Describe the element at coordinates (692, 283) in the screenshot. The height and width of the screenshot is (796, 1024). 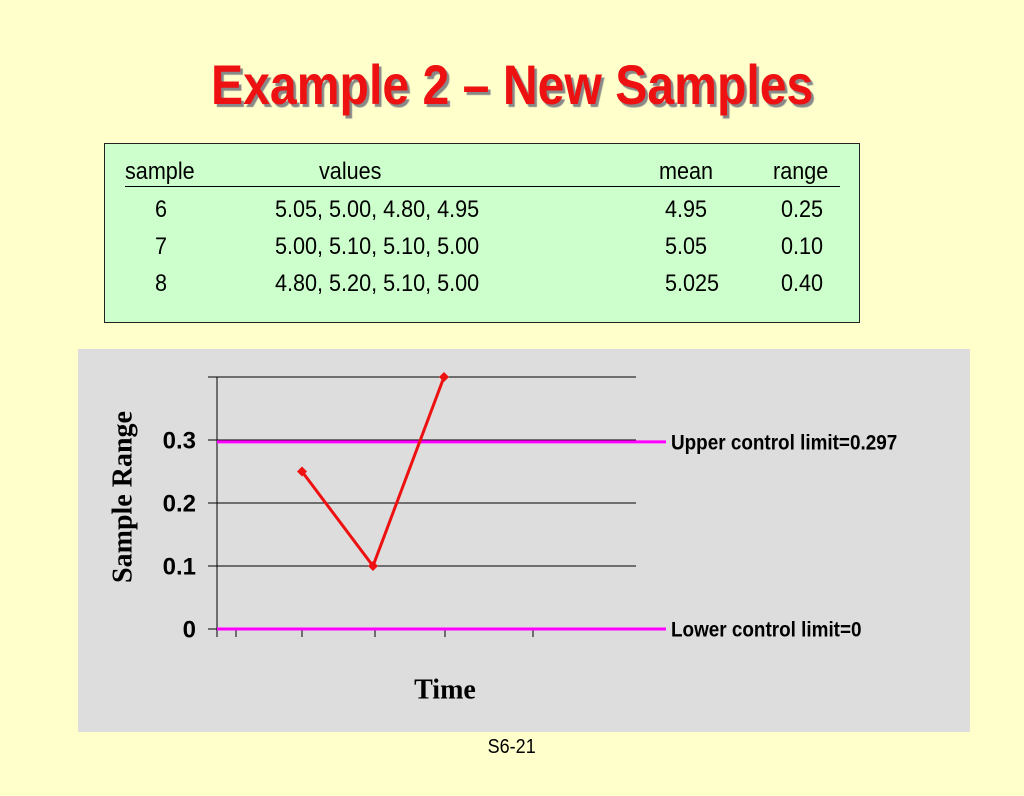
I see `cell: 5.025` at that location.